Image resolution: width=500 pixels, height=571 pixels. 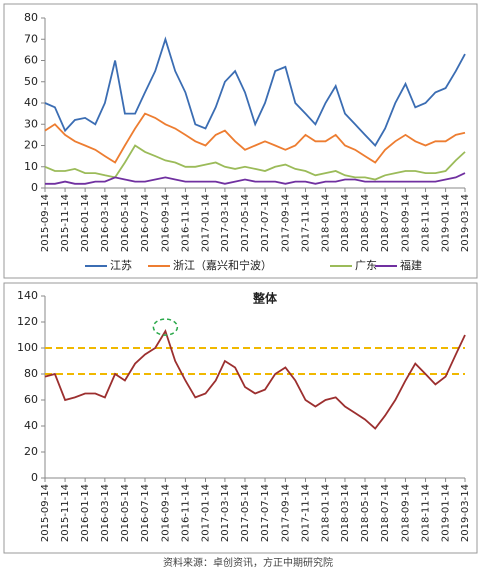 What do you see at coordinates (31, 81) in the screenshot?
I see `y-tick-label: 50` at bounding box center [31, 81].